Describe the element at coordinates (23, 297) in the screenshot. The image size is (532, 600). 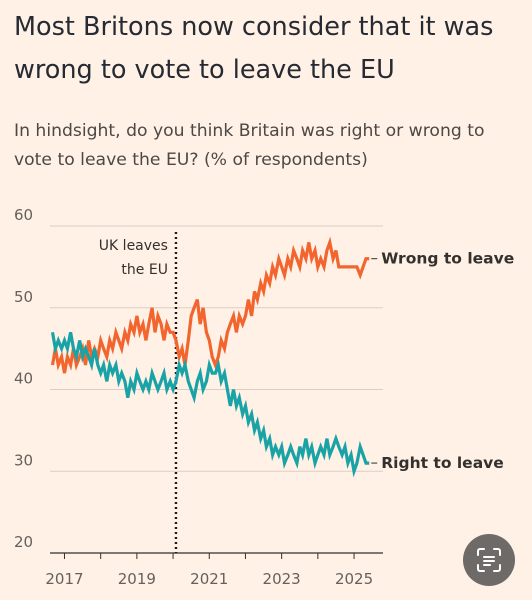
I see `y-tick-label: 50` at that location.